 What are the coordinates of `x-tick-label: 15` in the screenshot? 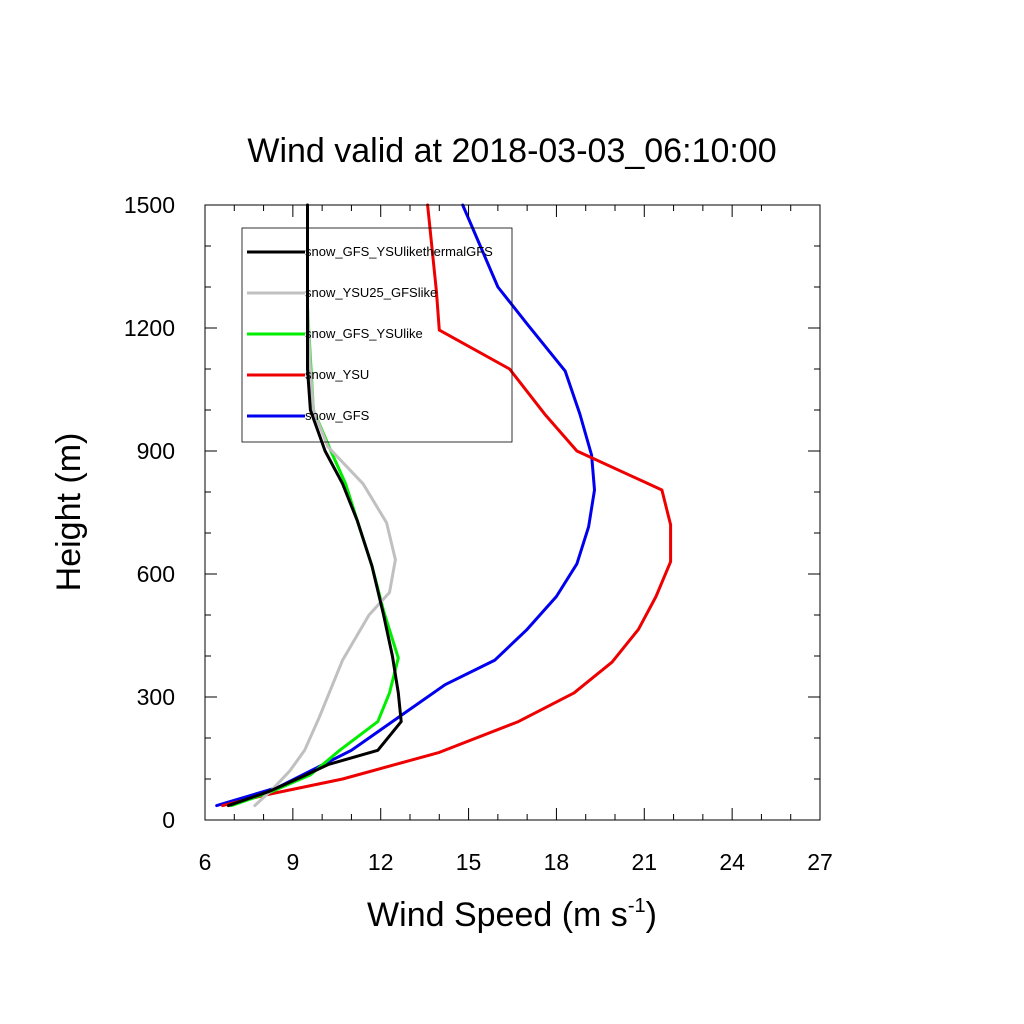 It's located at (469, 862).